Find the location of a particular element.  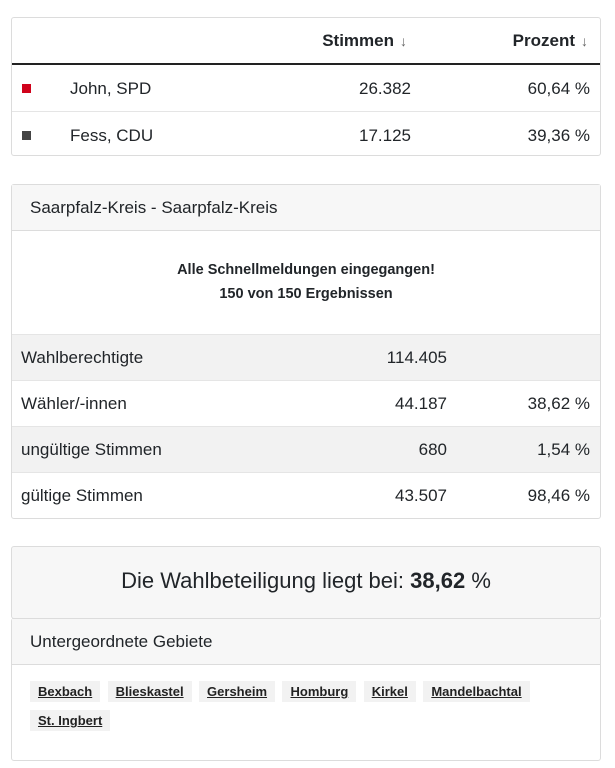

candidate-name: Fess, CDU is located at coordinates (112, 135).